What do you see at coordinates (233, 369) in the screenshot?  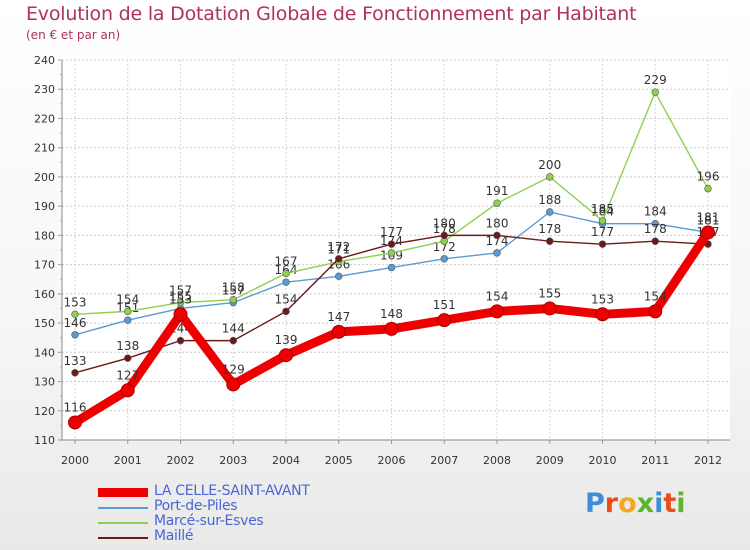 I see `data-label-la-celle-saint-avant: 129` at bounding box center [233, 369].